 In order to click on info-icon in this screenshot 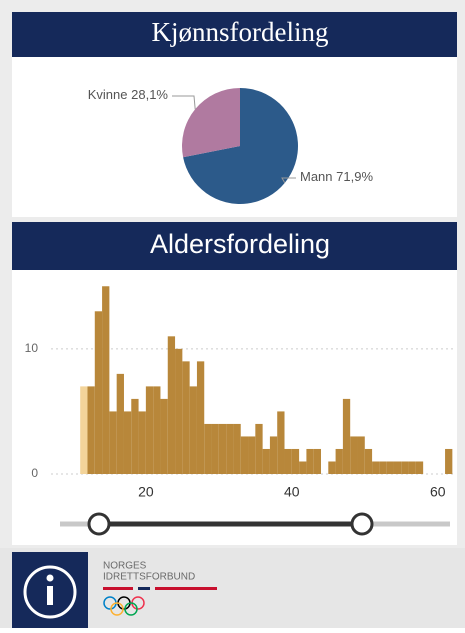, I will do `click(50, 592)`.